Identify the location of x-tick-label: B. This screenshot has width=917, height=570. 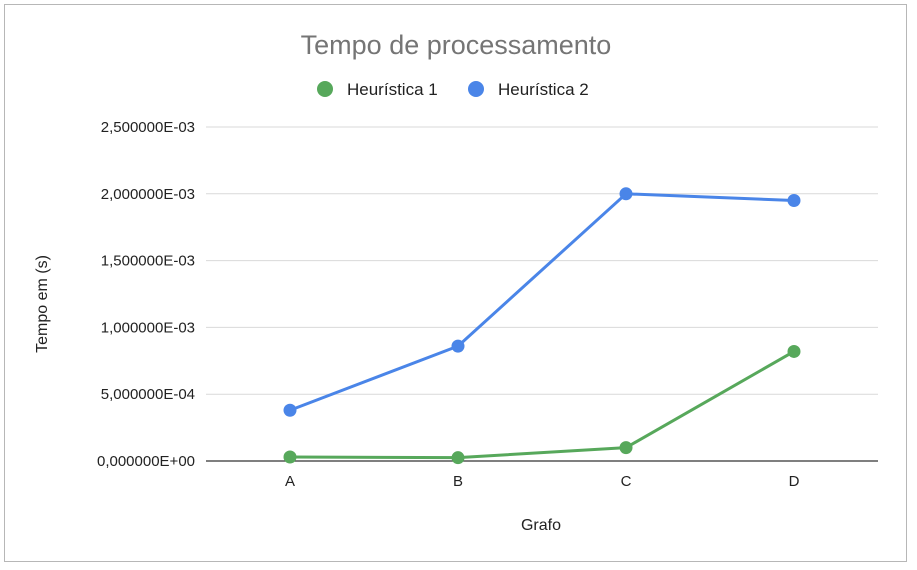
(458, 481).